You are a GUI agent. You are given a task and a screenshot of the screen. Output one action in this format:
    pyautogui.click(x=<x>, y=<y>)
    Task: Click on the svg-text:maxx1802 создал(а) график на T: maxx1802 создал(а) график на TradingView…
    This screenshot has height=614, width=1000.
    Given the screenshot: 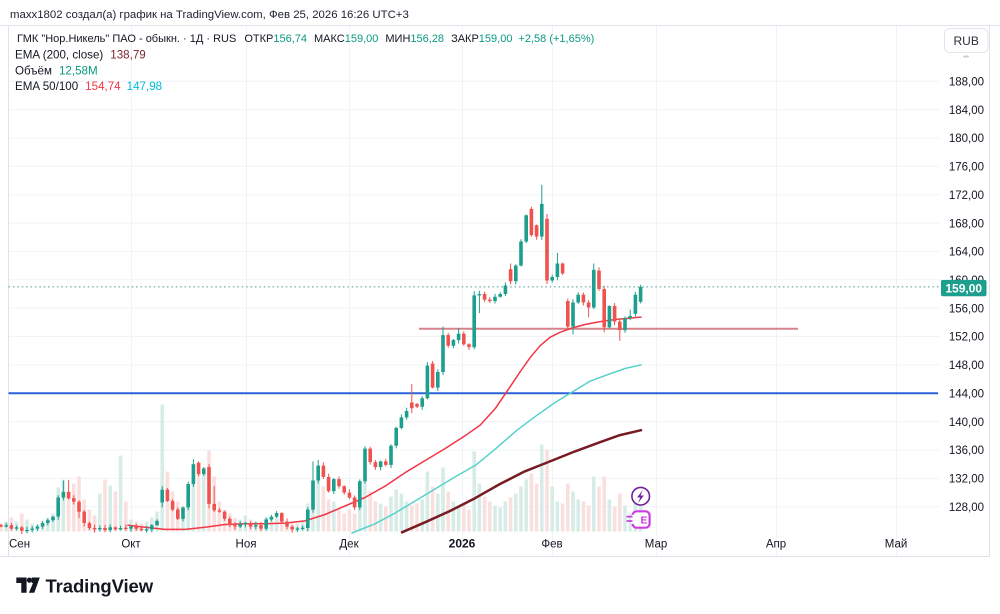 What is the action you would take?
    pyautogui.click(x=209, y=15)
    